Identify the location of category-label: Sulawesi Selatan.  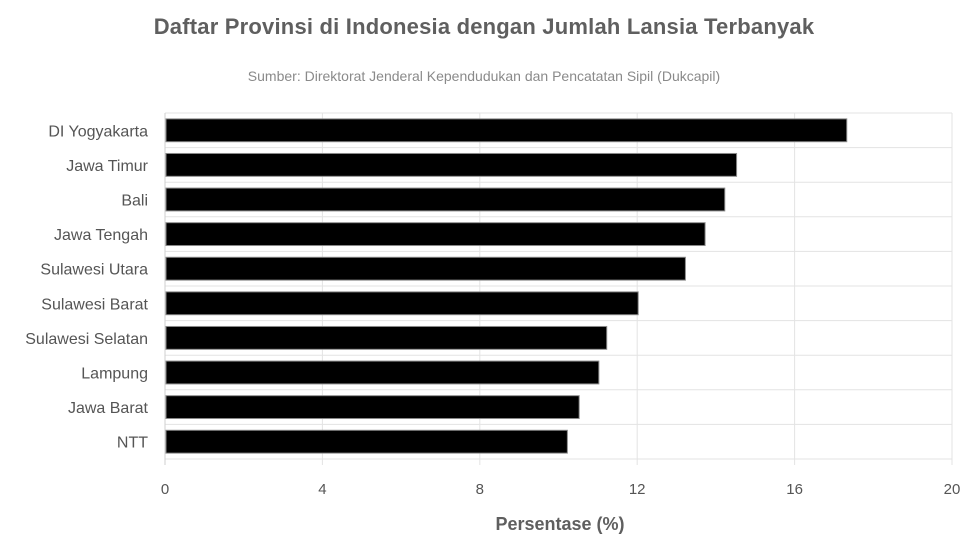
(86, 339).